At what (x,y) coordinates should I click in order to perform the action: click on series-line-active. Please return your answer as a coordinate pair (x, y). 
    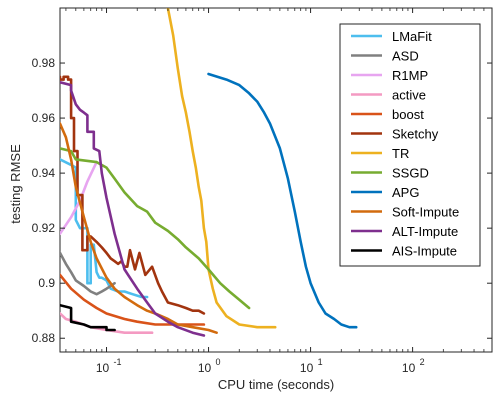
    Looking at the image, I should click on (107, 323).